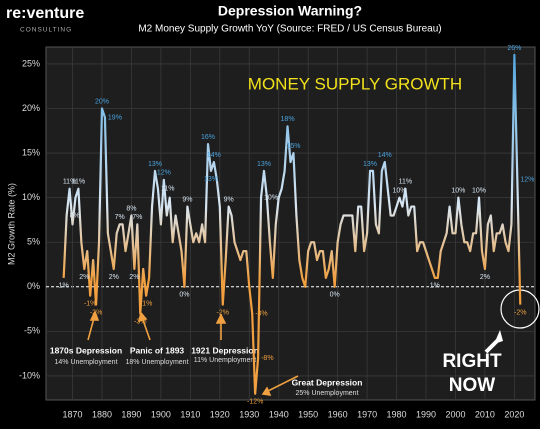 Image resolution: width=540 pixels, height=429 pixels. I want to click on annotation-subtitle: 14% Unemployment, so click(85, 362).